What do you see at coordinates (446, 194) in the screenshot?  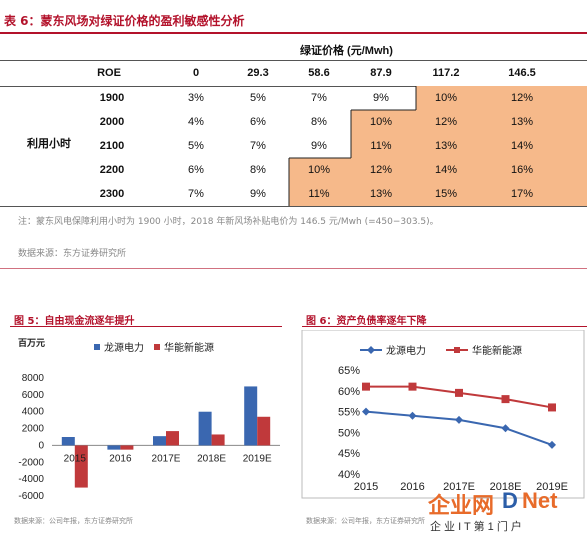 I see `roe-value-cell: 15%` at bounding box center [446, 194].